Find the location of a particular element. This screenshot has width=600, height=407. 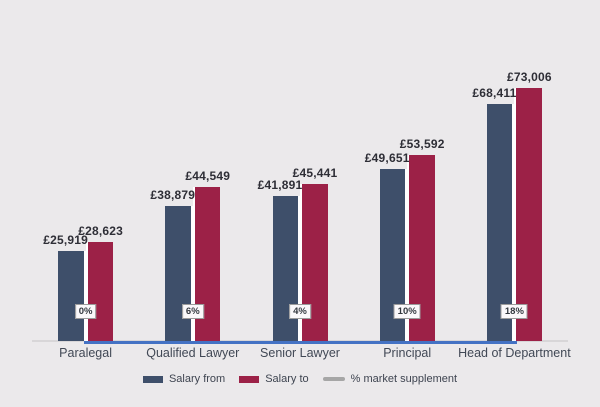

value-label-salary-from: £49,651 is located at coordinates (387, 157).